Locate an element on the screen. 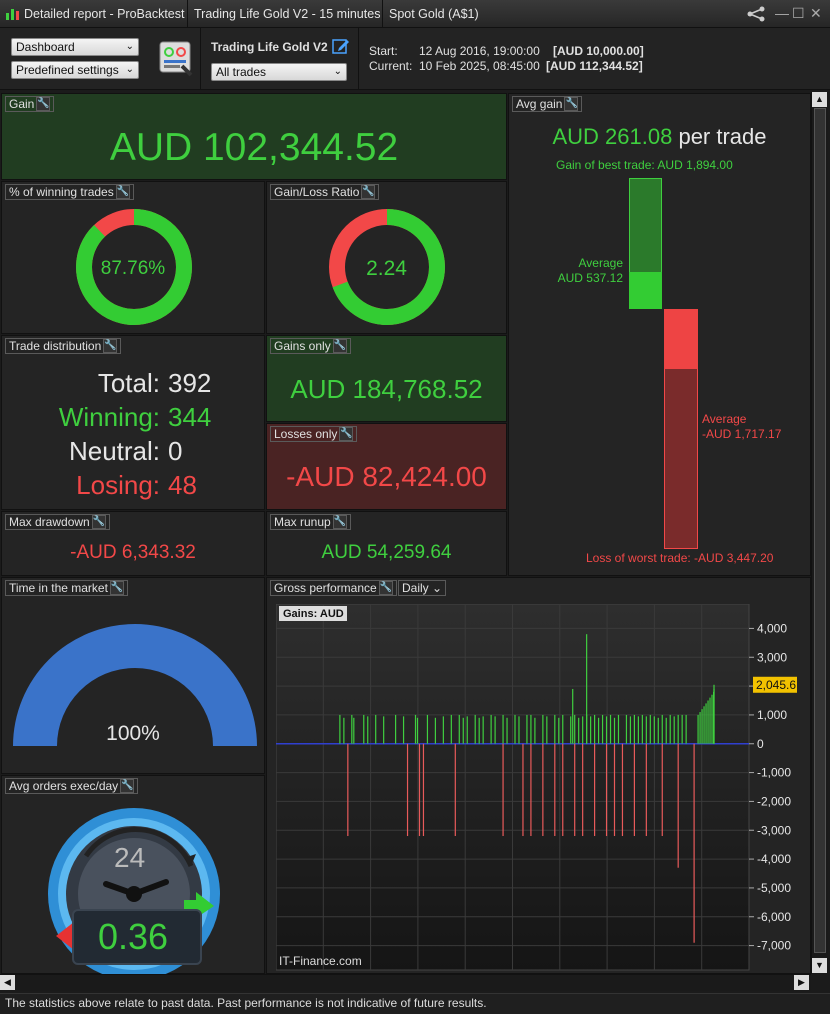  y-tick-label: -5,000 is located at coordinates (774, 888).